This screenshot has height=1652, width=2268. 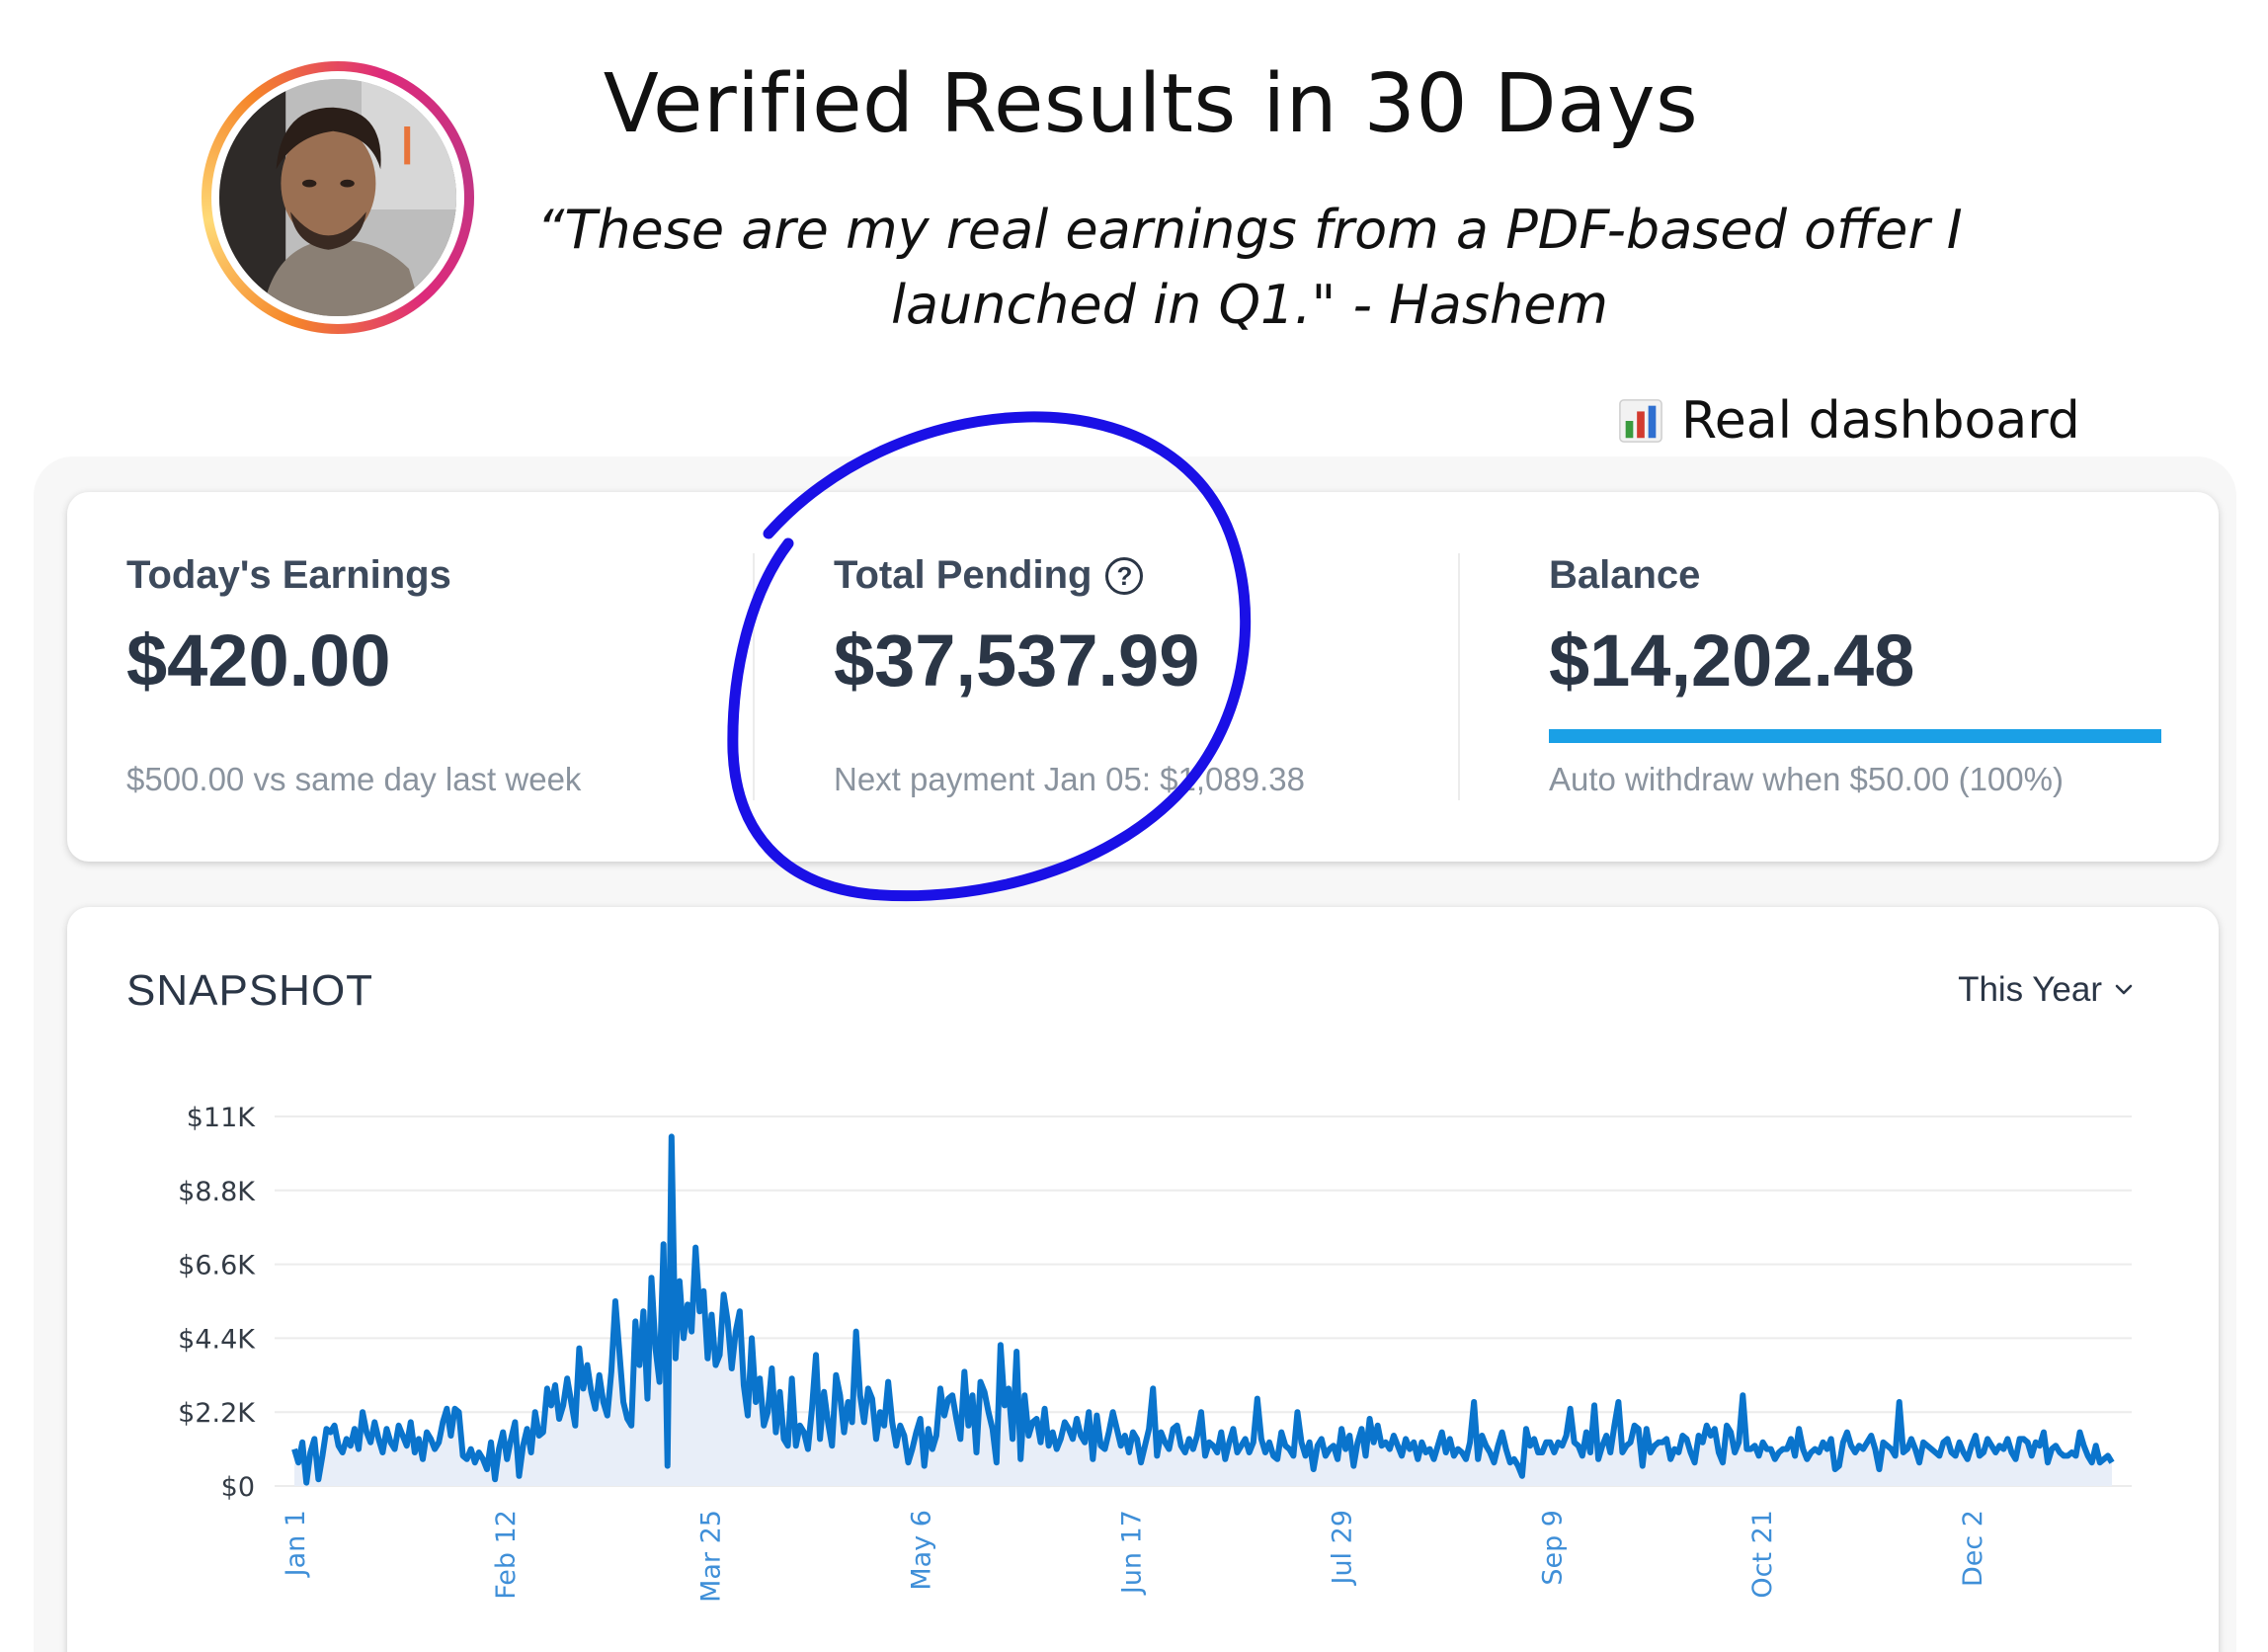 I want to click on today-earnings-label: Today's Earnings, so click(x=288, y=575).